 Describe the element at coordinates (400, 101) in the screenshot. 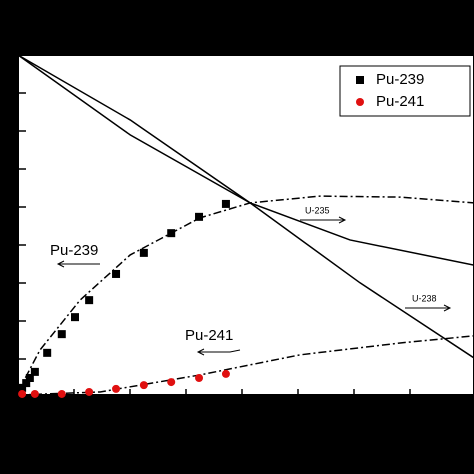

I see `legend-label: Pu-241` at that location.